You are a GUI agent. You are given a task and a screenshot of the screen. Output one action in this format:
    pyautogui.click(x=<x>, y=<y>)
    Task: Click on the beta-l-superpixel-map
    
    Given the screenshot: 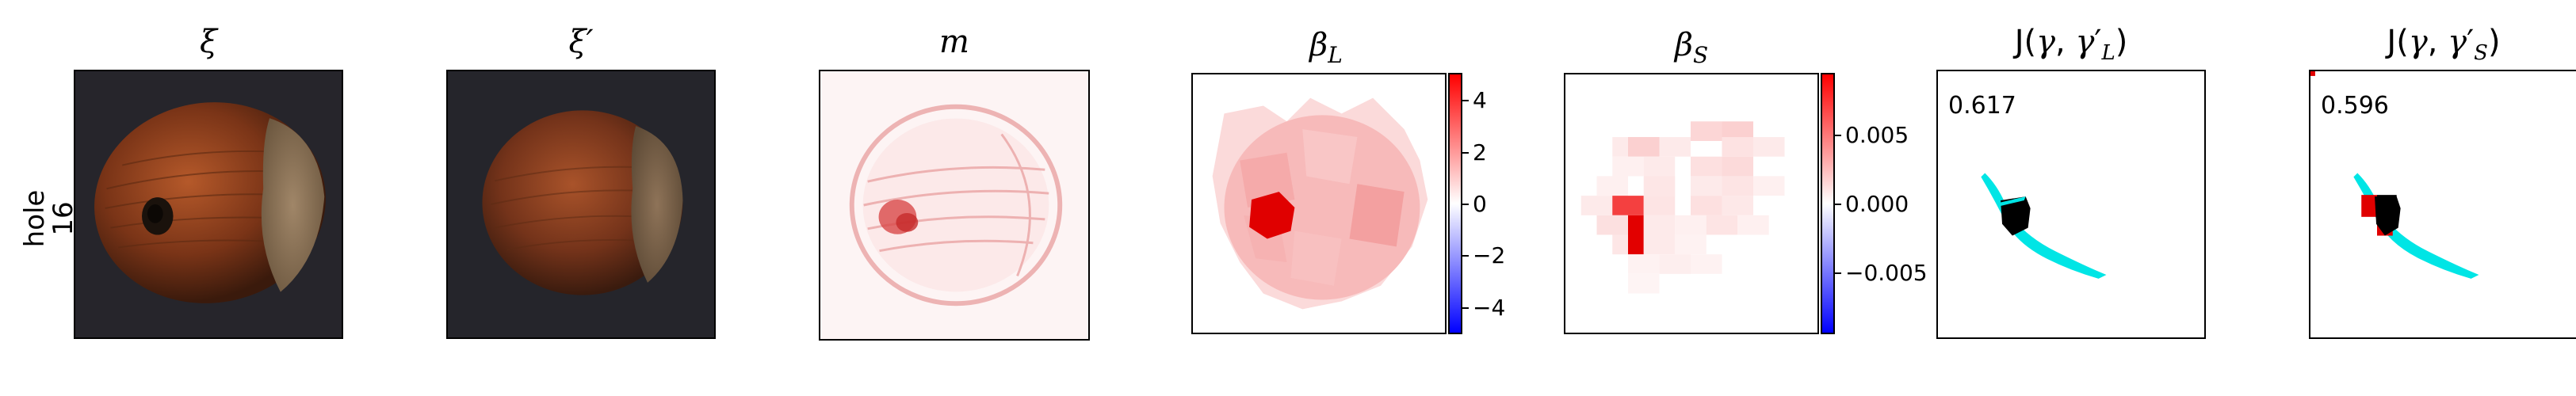 What is the action you would take?
    pyautogui.click(x=1319, y=203)
    